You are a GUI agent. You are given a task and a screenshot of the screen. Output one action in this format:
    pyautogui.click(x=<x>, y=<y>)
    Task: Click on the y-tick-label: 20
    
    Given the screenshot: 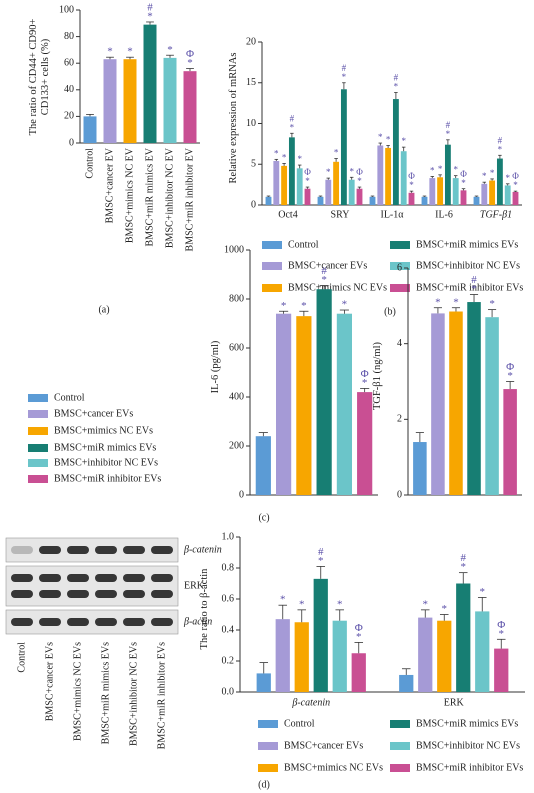 What is the action you would take?
    pyautogui.click(x=251, y=41)
    